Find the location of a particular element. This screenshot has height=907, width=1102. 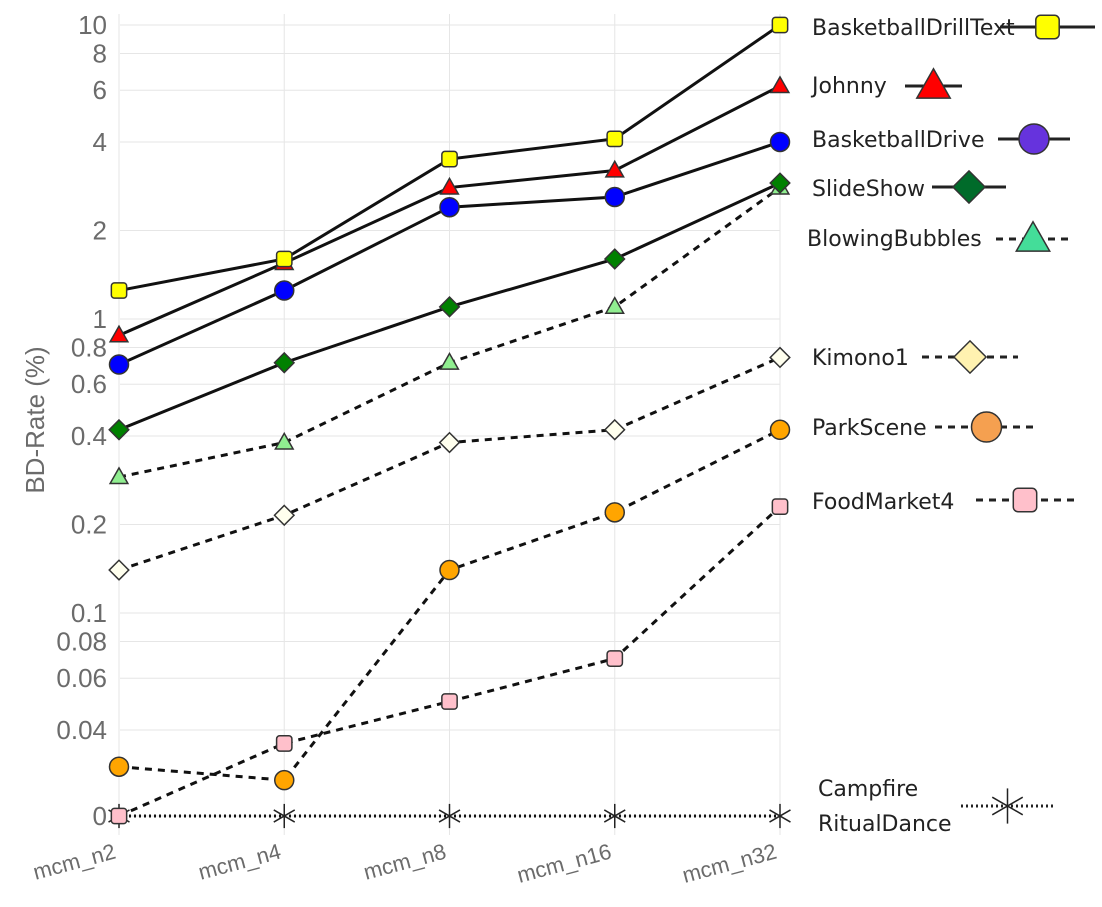

y-tick-label: 10 is located at coordinates (92, 25).